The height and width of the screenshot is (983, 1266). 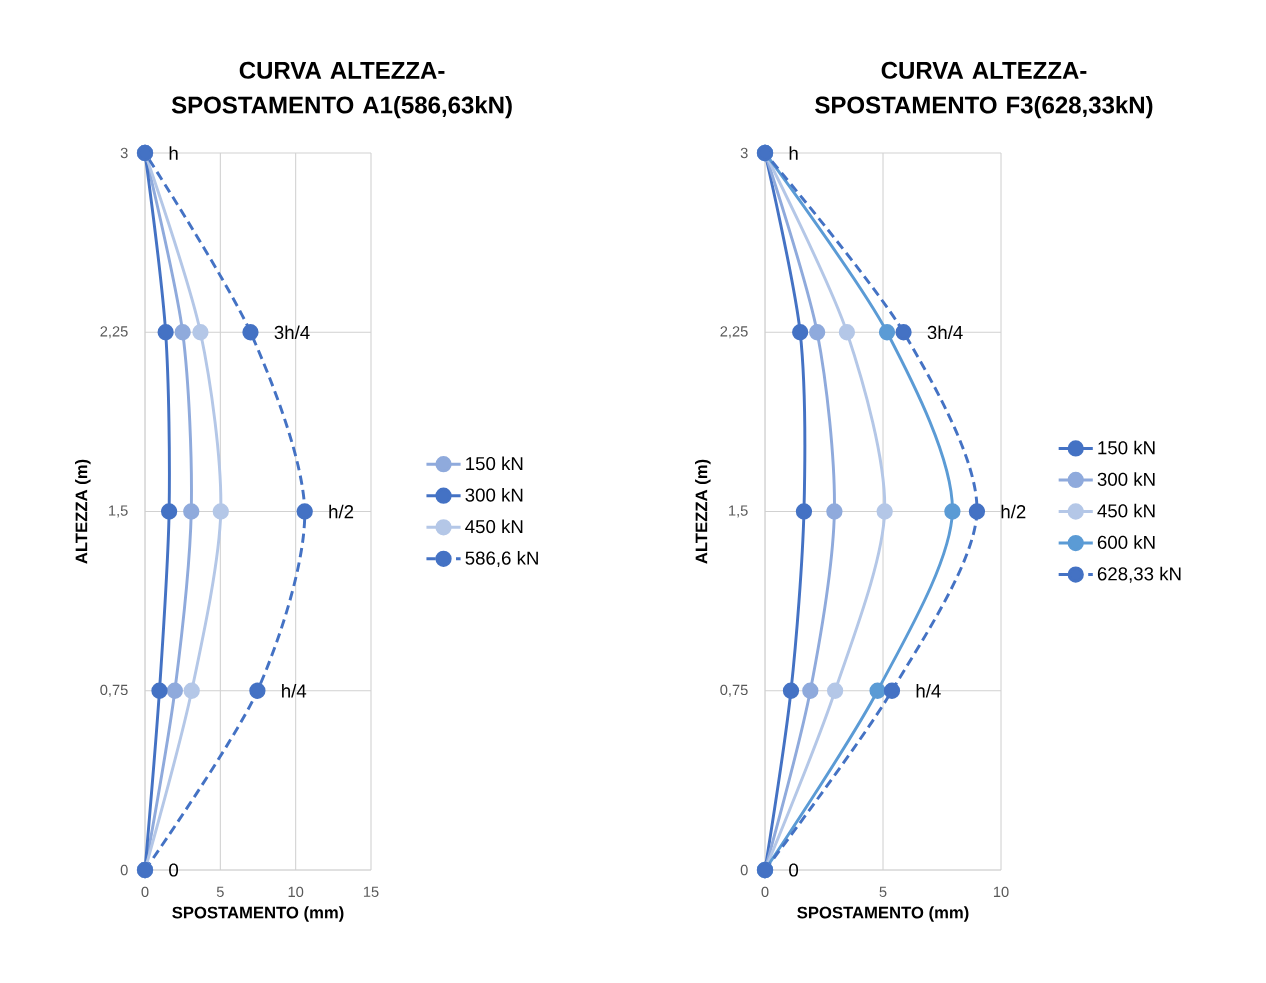 I want to click on x-tick-label: 15, so click(x=371, y=891).